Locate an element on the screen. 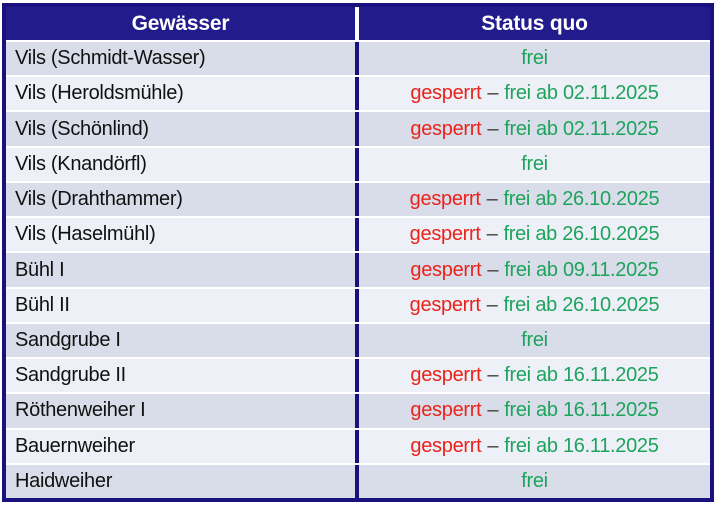 Image resolution: width=720 pixels, height=508 pixels. status-free-label: frei ab 09.11.2025 is located at coordinates (581, 269).